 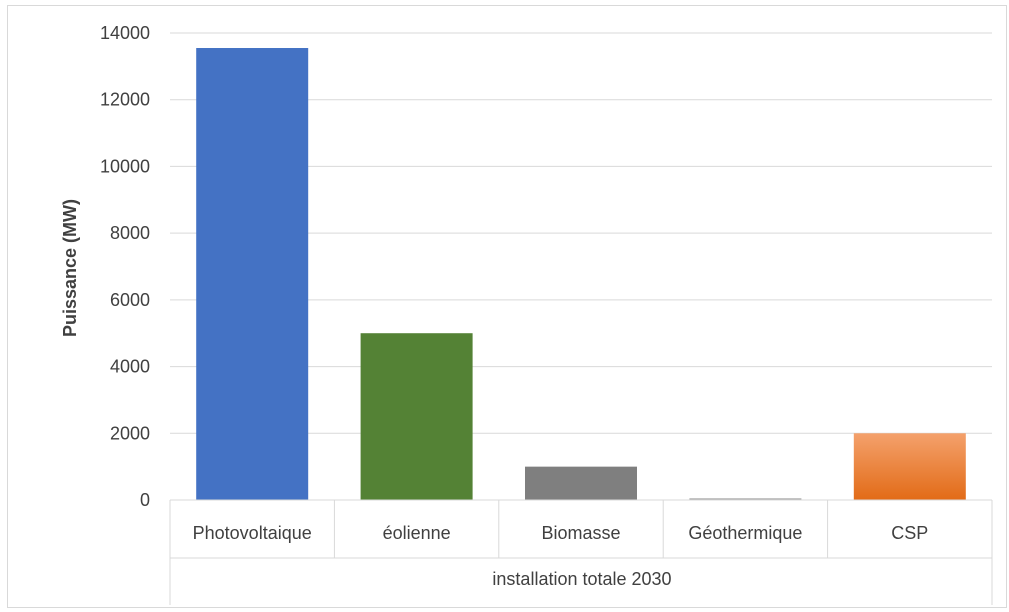 I want to click on x-tick-label: Photovoltaique, so click(x=252, y=533).